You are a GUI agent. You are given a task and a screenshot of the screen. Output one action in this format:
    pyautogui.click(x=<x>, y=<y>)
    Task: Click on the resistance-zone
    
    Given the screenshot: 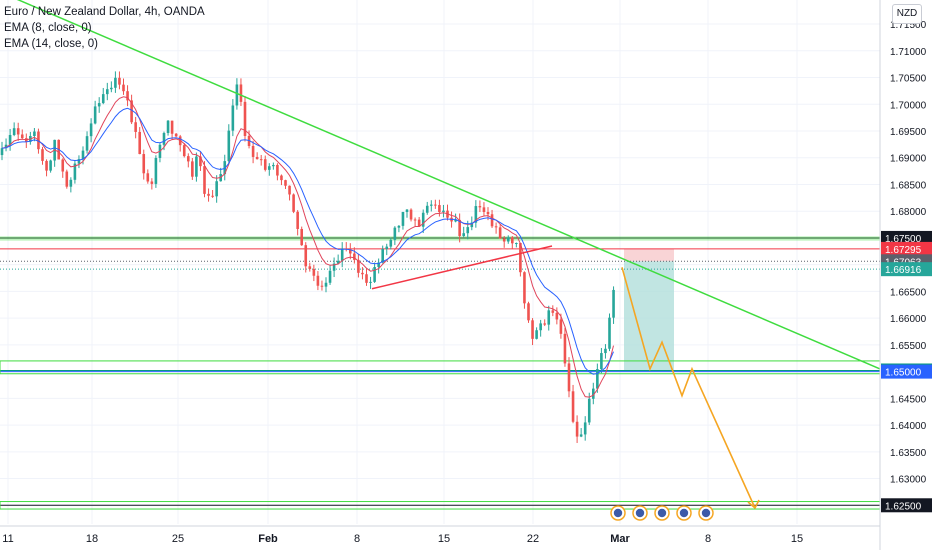 What is the action you would take?
    pyautogui.click(x=440, y=238)
    